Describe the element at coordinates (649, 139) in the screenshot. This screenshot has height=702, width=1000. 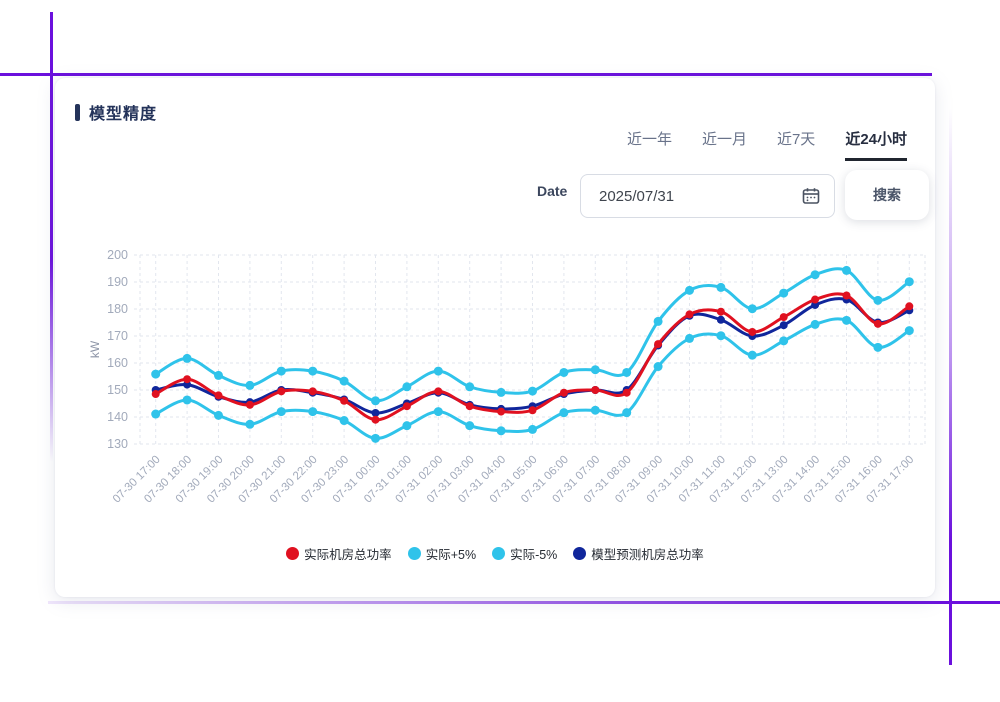
I see `tab-last-year: 近一年` at that location.